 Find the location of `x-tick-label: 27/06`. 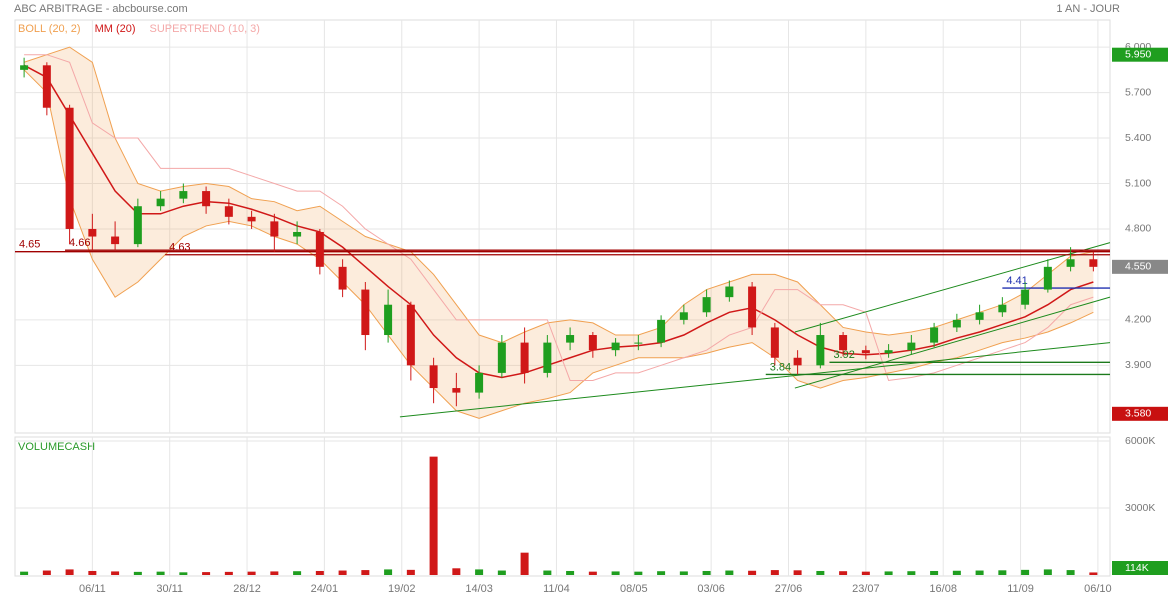

x-tick-label: 27/06 is located at coordinates (789, 589).